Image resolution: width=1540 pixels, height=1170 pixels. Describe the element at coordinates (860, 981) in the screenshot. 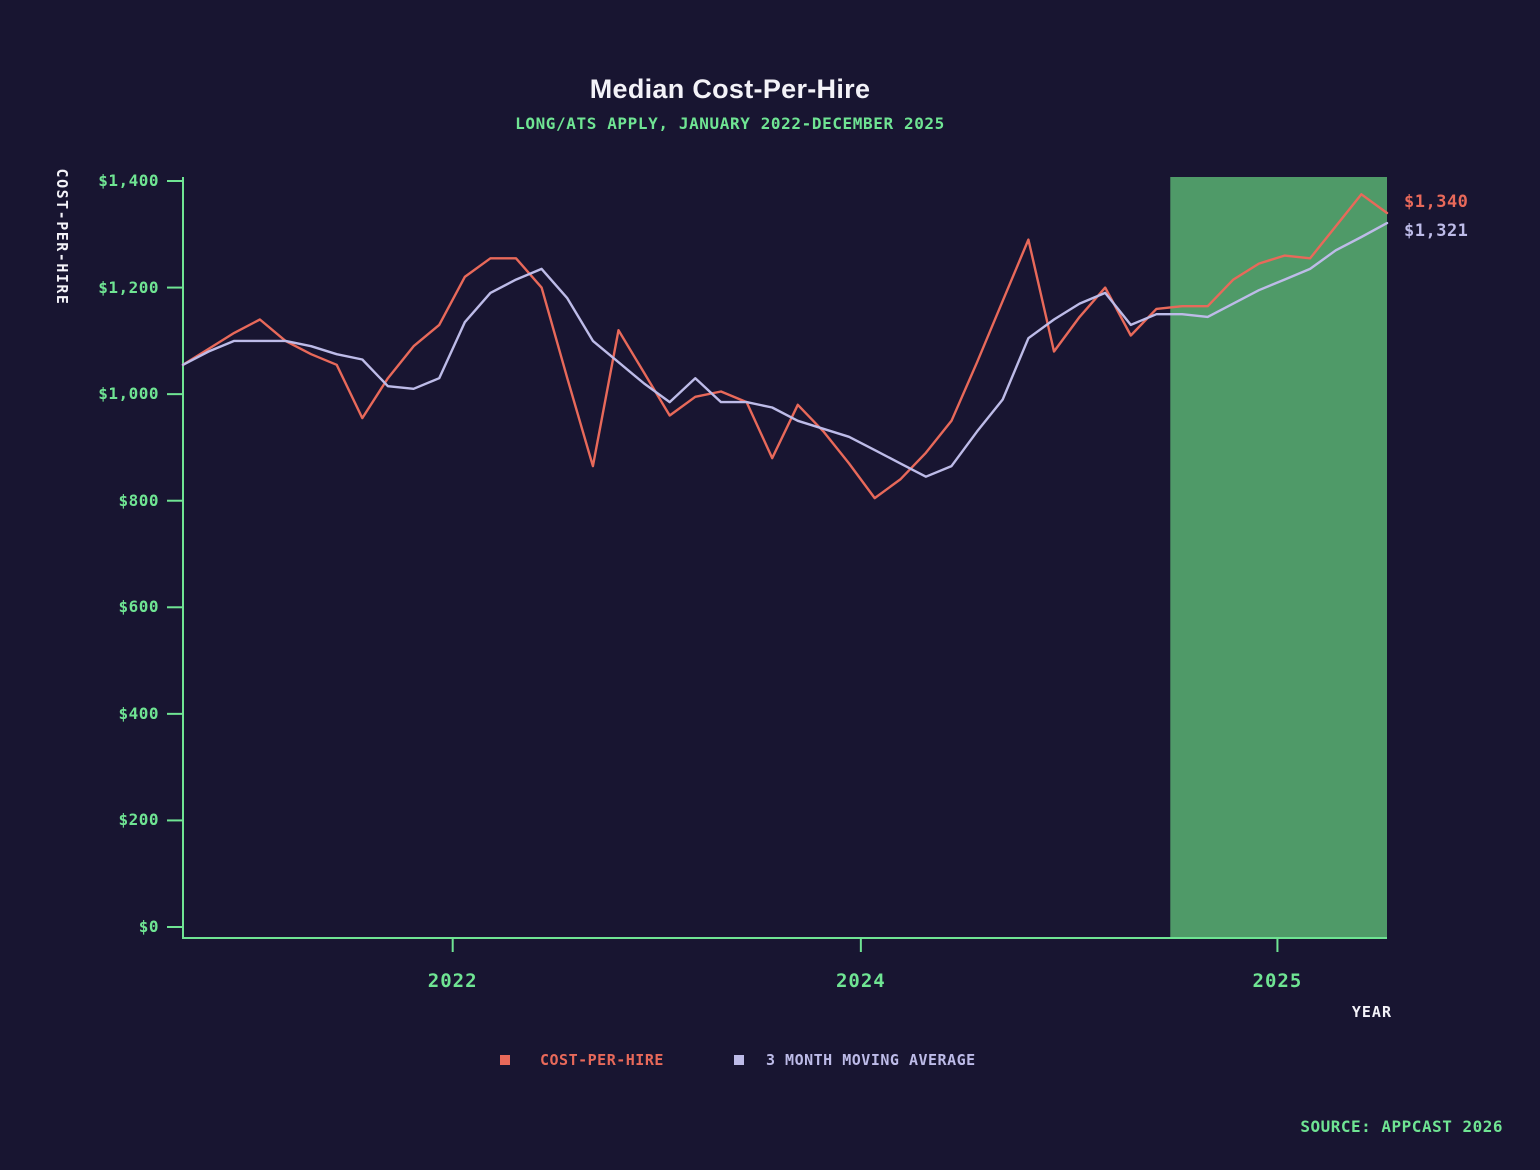

I see `x-tick-label: 2024` at that location.